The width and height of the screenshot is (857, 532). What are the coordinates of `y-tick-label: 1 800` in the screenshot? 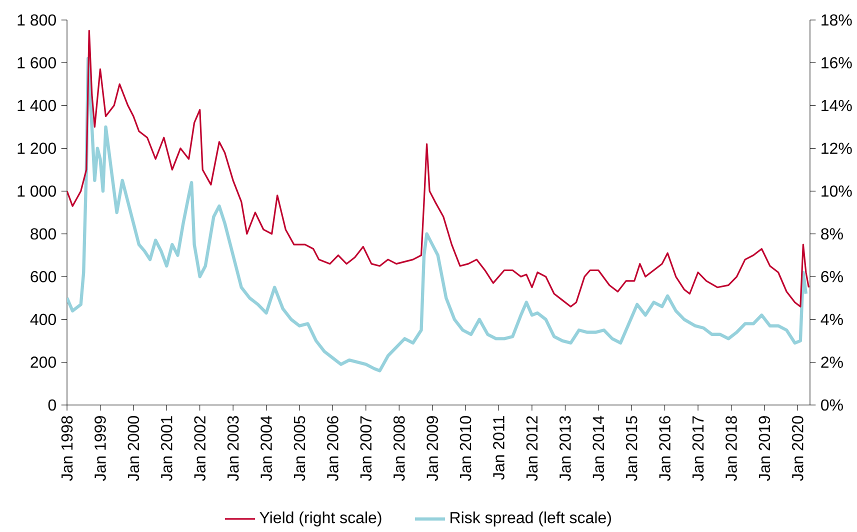 It's located at (37, 20).